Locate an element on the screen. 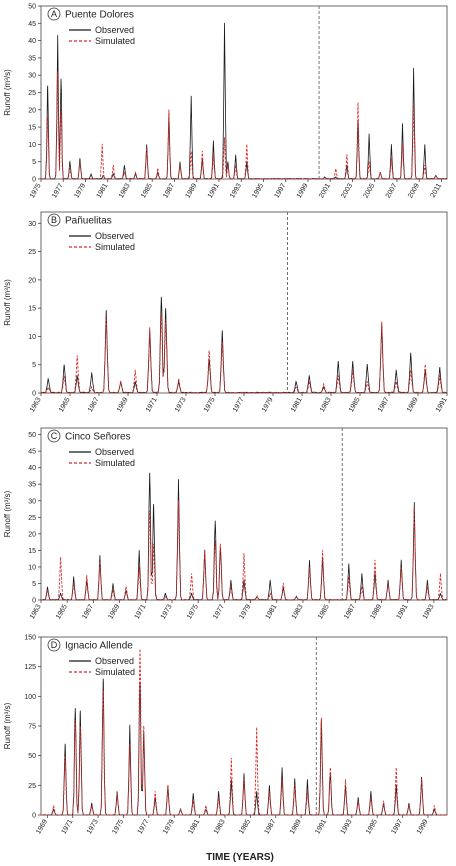  y-tick-label: 35 is located at coordinates (32, 58).